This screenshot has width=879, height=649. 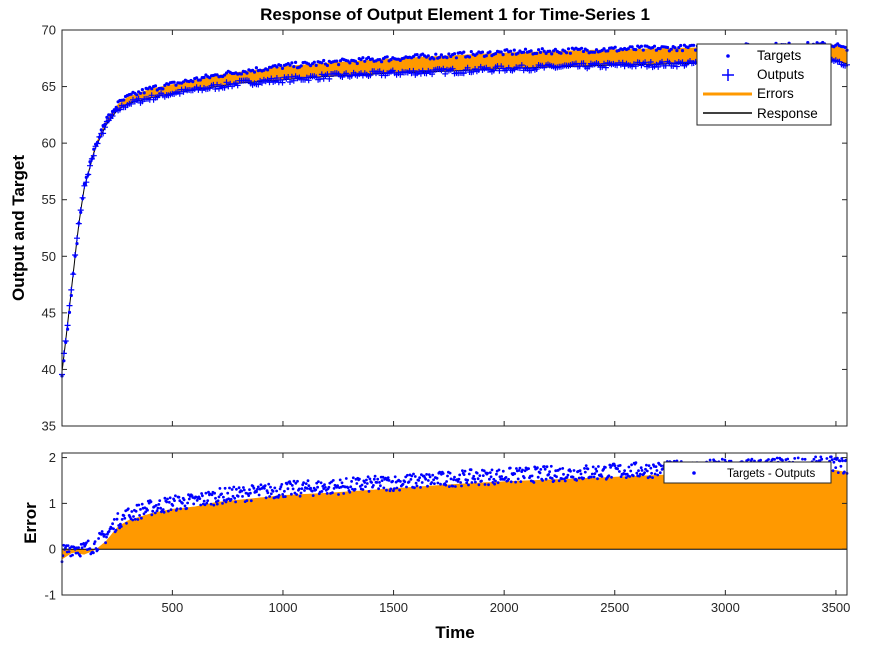 I want to click on legend-marker-targets-minus-outputs, so click(x=694, y=473).